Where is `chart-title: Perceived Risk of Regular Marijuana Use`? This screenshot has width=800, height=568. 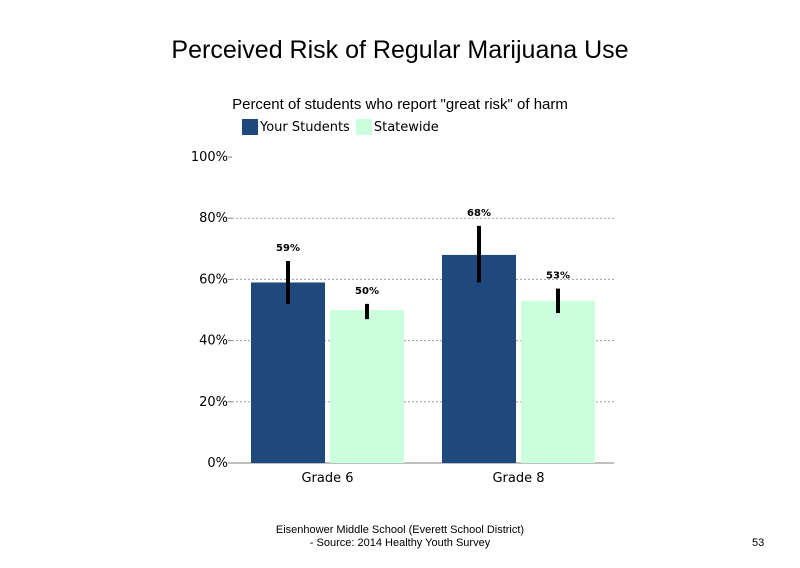
chart-title: Perceived Risk of Regular Marijuana Use is located at coordinates (400, 50).